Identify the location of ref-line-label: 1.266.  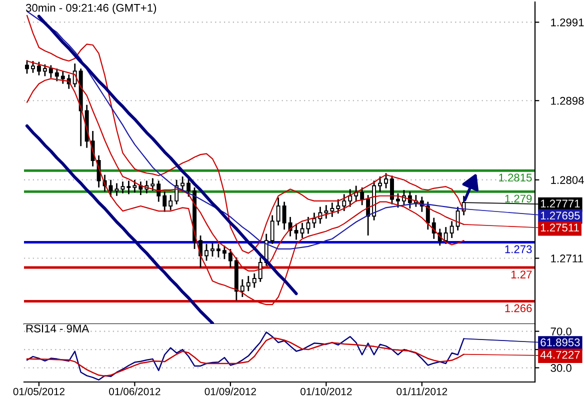
(518, 308).